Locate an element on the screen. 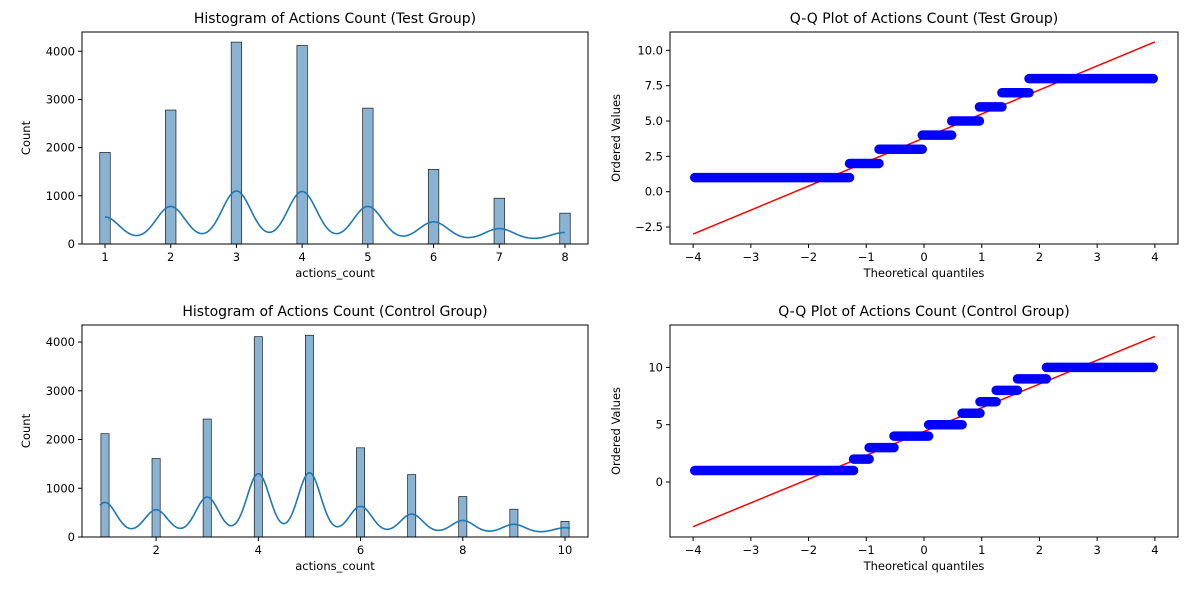 This screenshot has width=1189, height=590. x-tick-label: 5 is located at coordinates (367, 257).